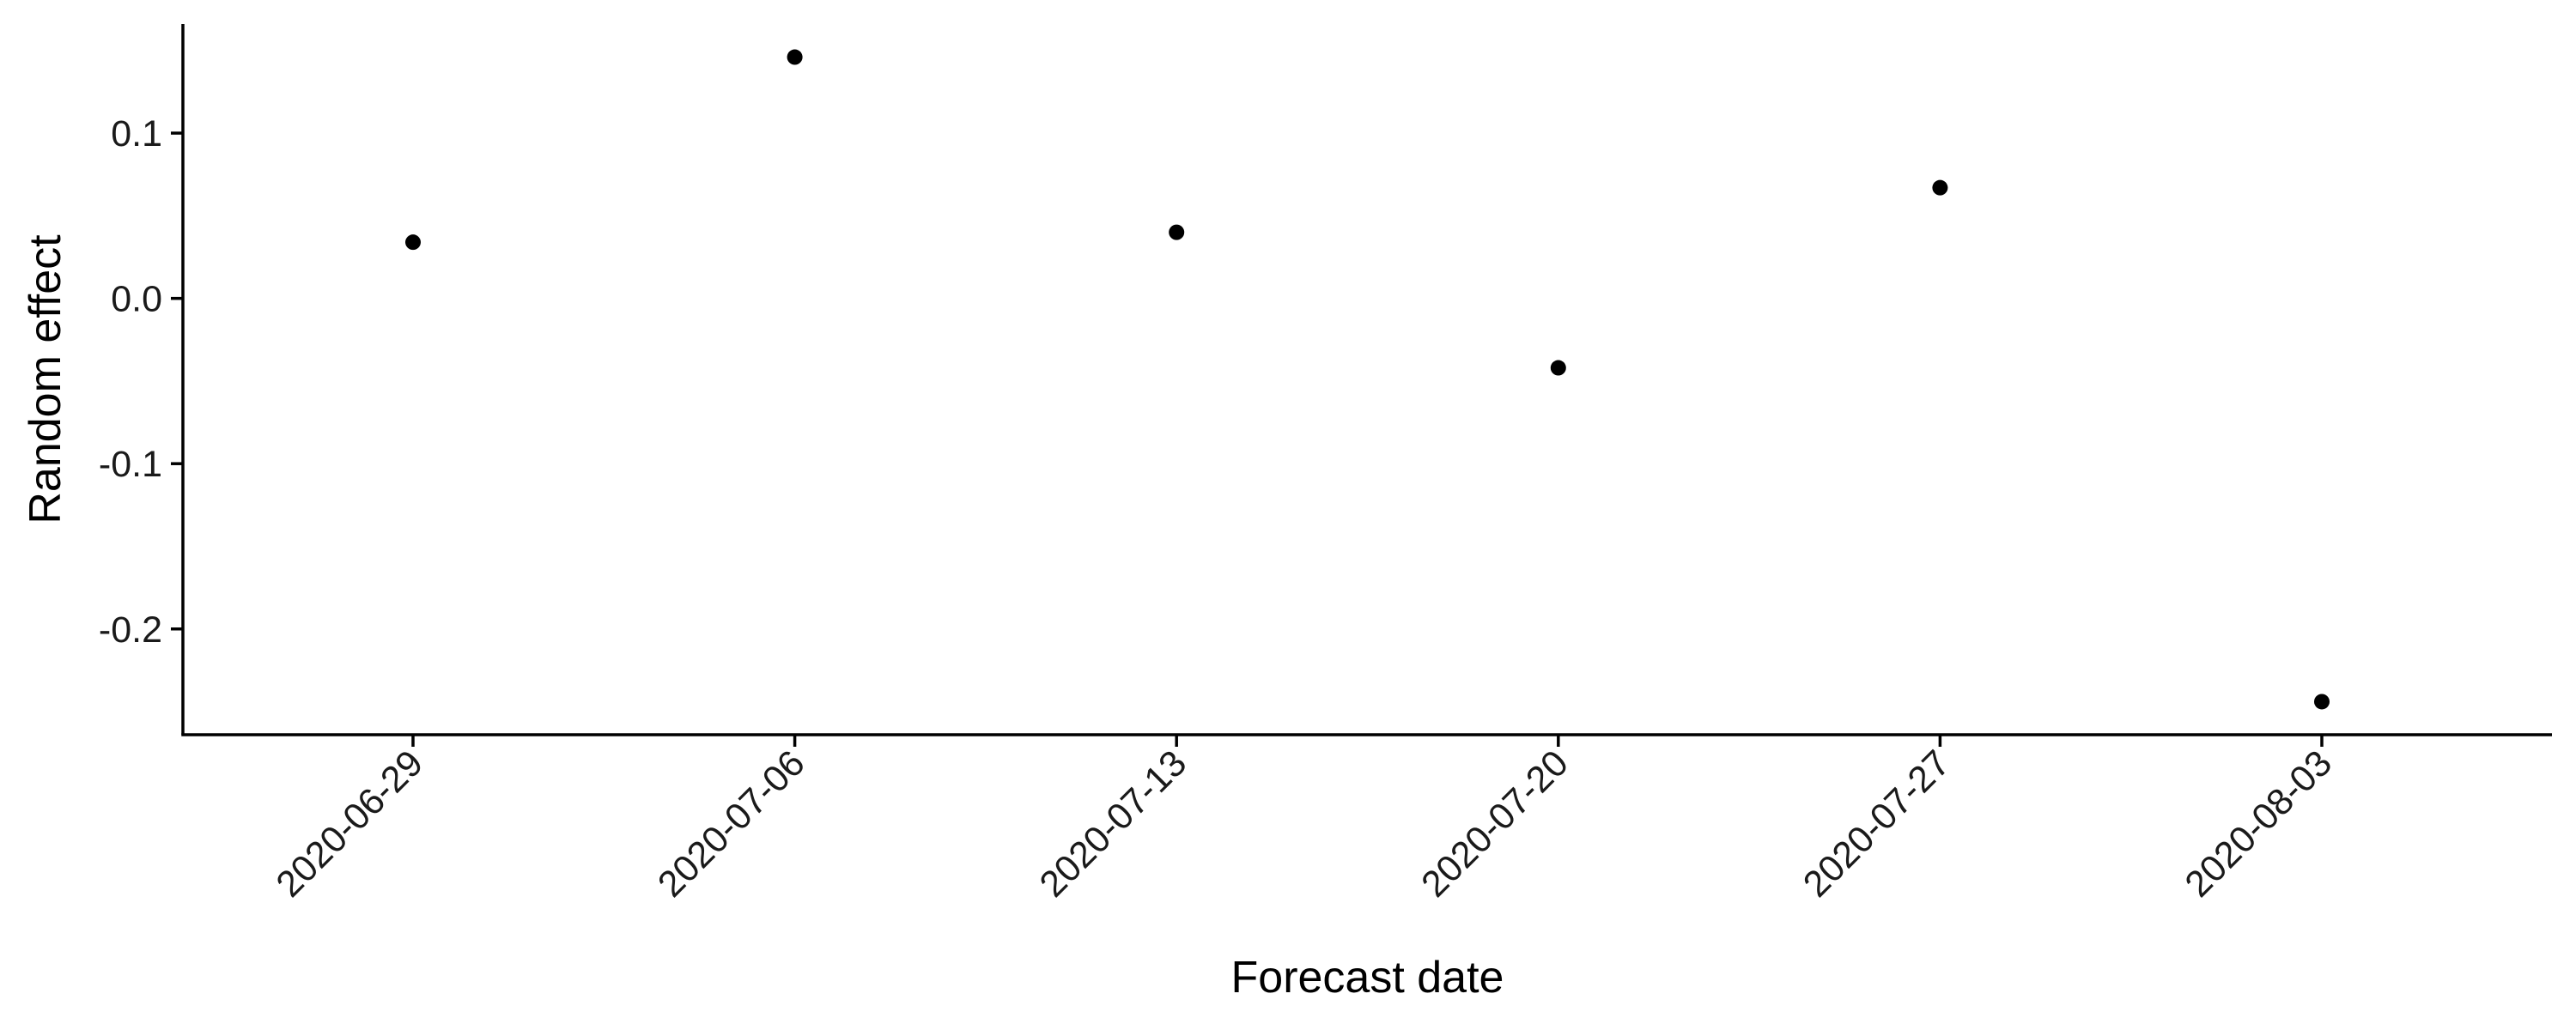 The image size is (2576, 1030). What do you see at coordinates (2259, 823) in the screenshot?
I see `x-tick-label: 2020-08-03` at bounding box center [2259, 823].